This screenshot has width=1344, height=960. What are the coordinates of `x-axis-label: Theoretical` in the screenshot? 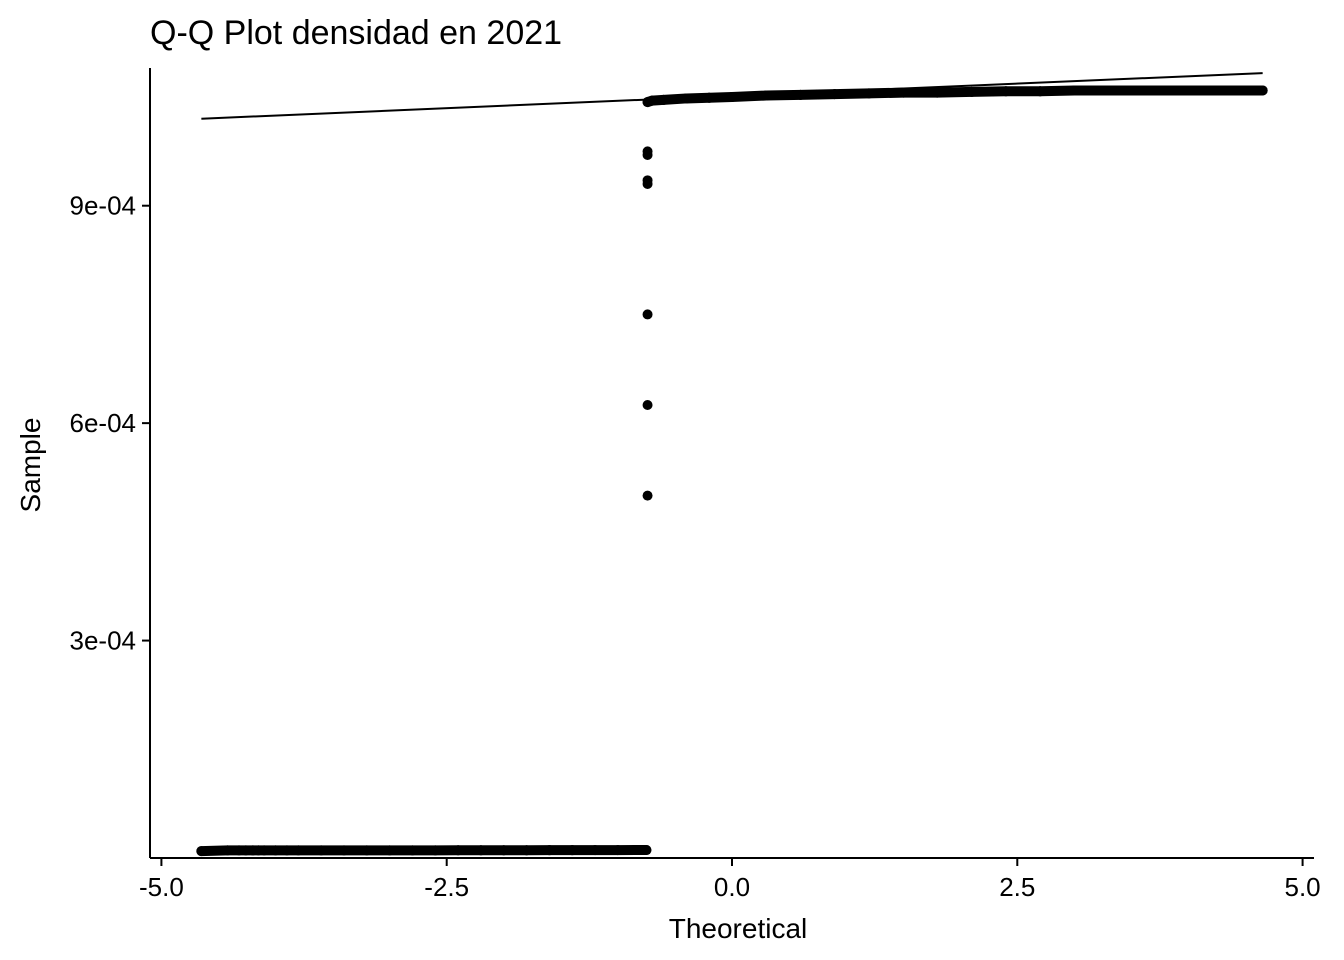 It's located at (738, 928).